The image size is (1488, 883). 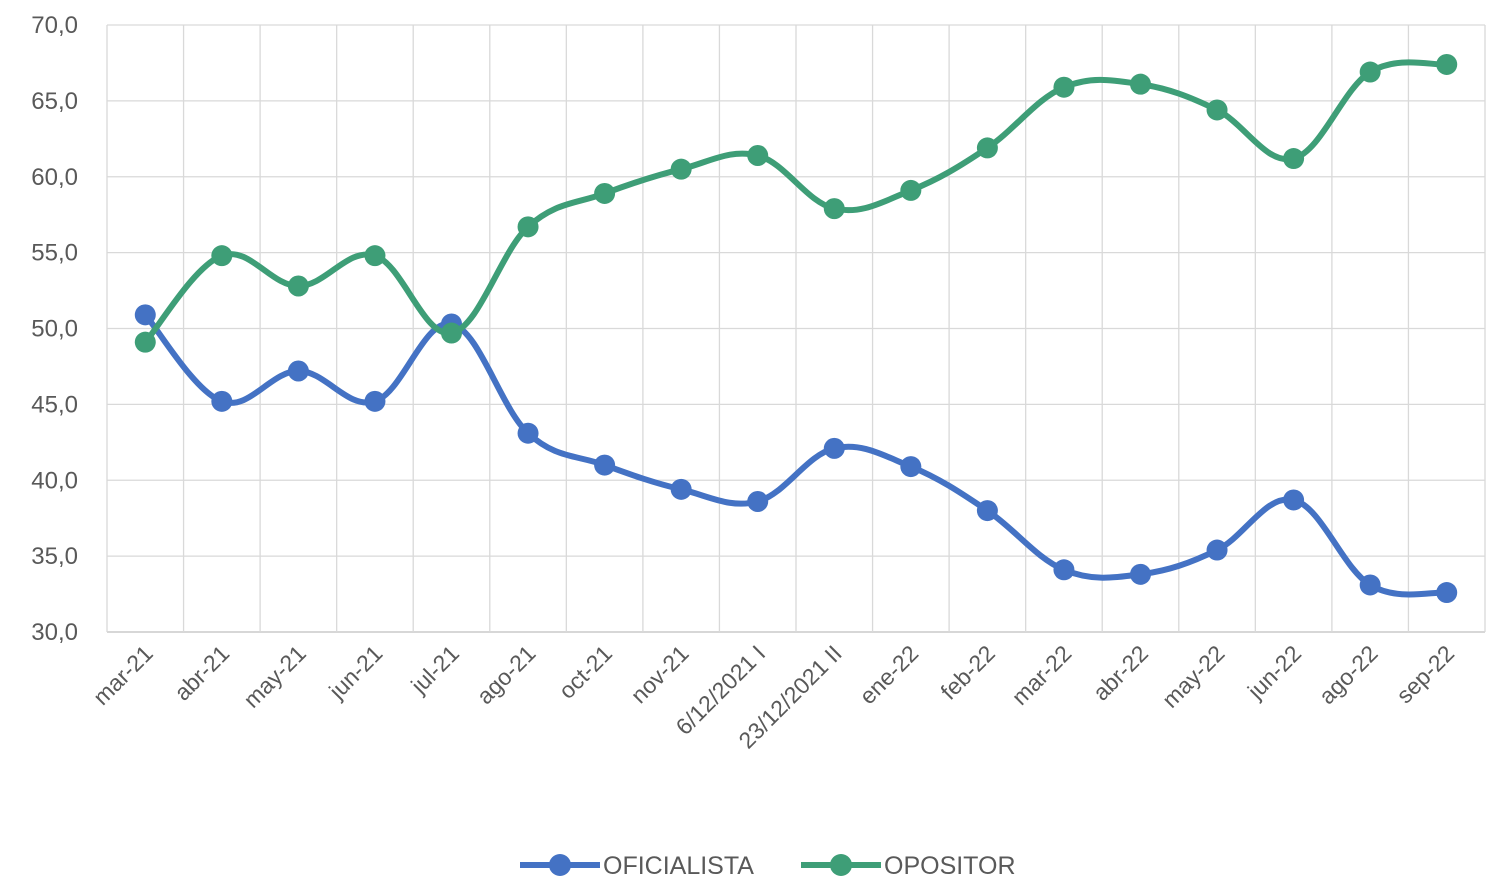 I want to click on y-tick-label: 35,0, so click(x=54, y=556).